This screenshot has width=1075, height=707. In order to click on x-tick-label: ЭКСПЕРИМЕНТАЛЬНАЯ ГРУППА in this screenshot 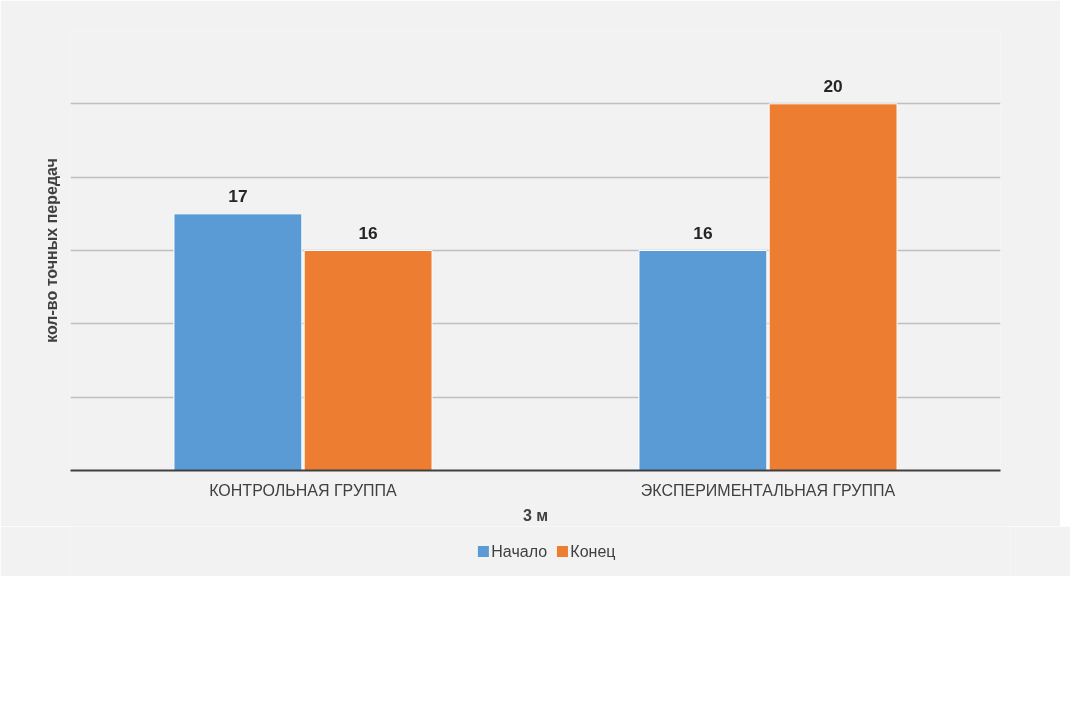, I will do `click(768, 490)`.